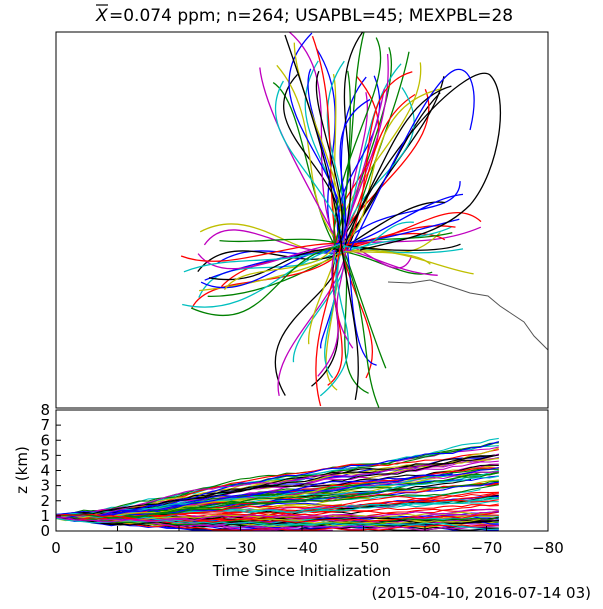  What do you see at coordinates (45, 425) in the screenshot?
I see `y-tick-label: 7` at bounding box center [45, 425].